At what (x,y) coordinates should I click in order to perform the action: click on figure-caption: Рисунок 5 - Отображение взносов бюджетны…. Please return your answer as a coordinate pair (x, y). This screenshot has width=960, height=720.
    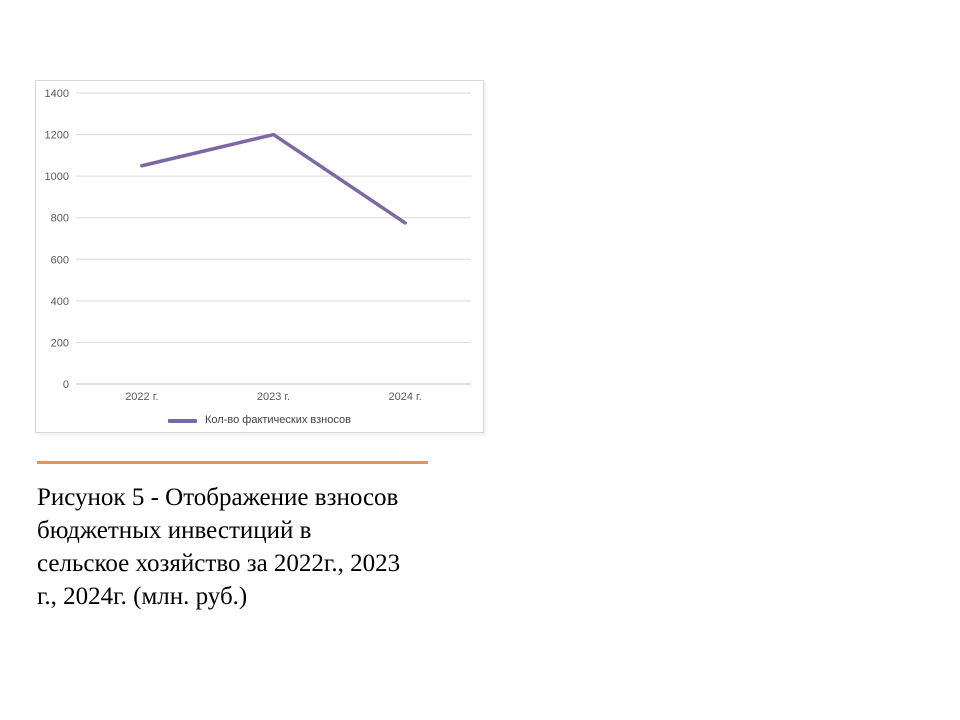
    Looking at the image, I should click on (242, 547).